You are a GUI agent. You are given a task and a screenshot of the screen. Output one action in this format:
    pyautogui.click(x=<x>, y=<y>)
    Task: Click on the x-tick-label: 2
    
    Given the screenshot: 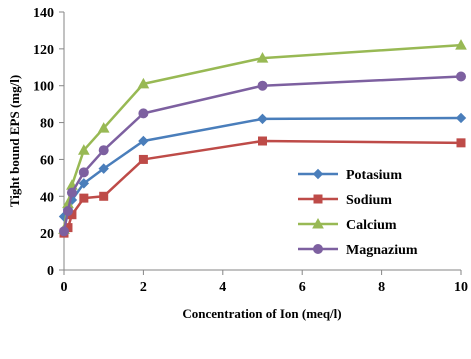 What is the action you would take?
    pyautogui.click(x=143, y=287)
    